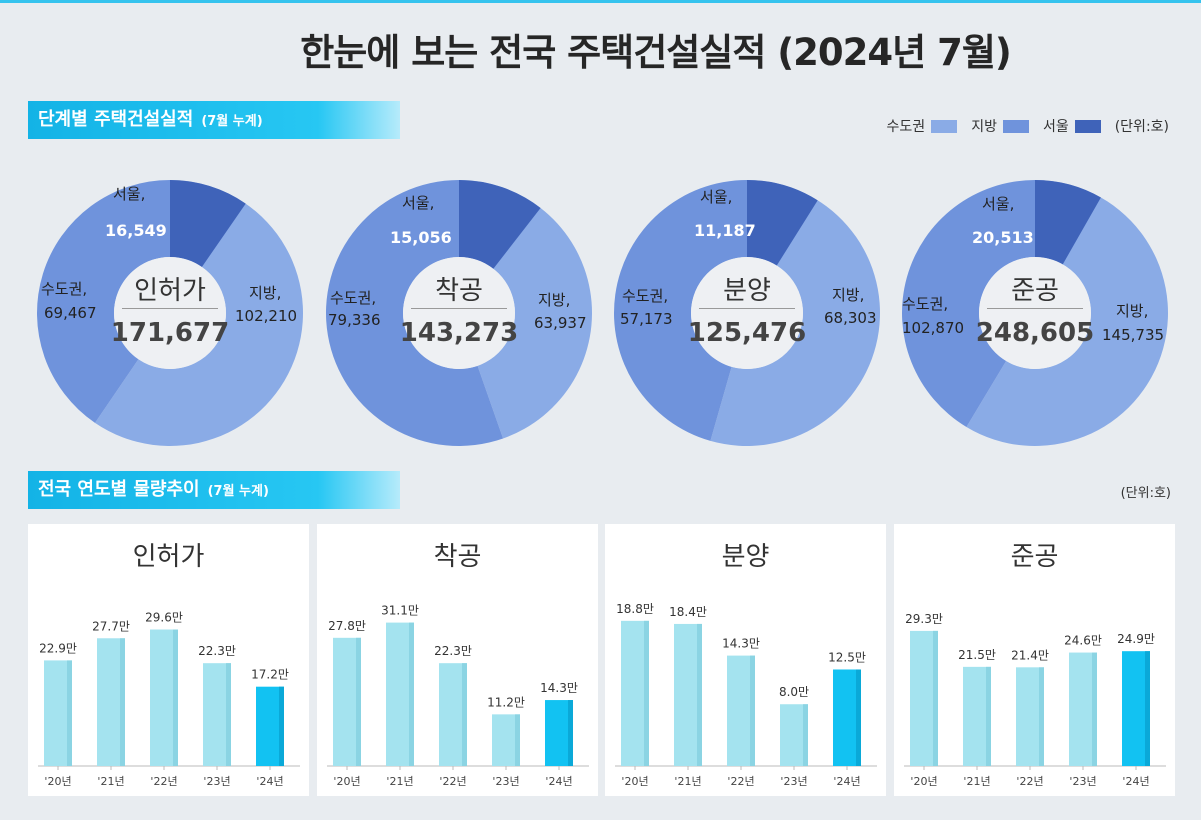  What do you see at coordinates (554, 300) in the screenshot?
I see `donut-starts-local-label: 지방,` at bounding box center [554, 300].